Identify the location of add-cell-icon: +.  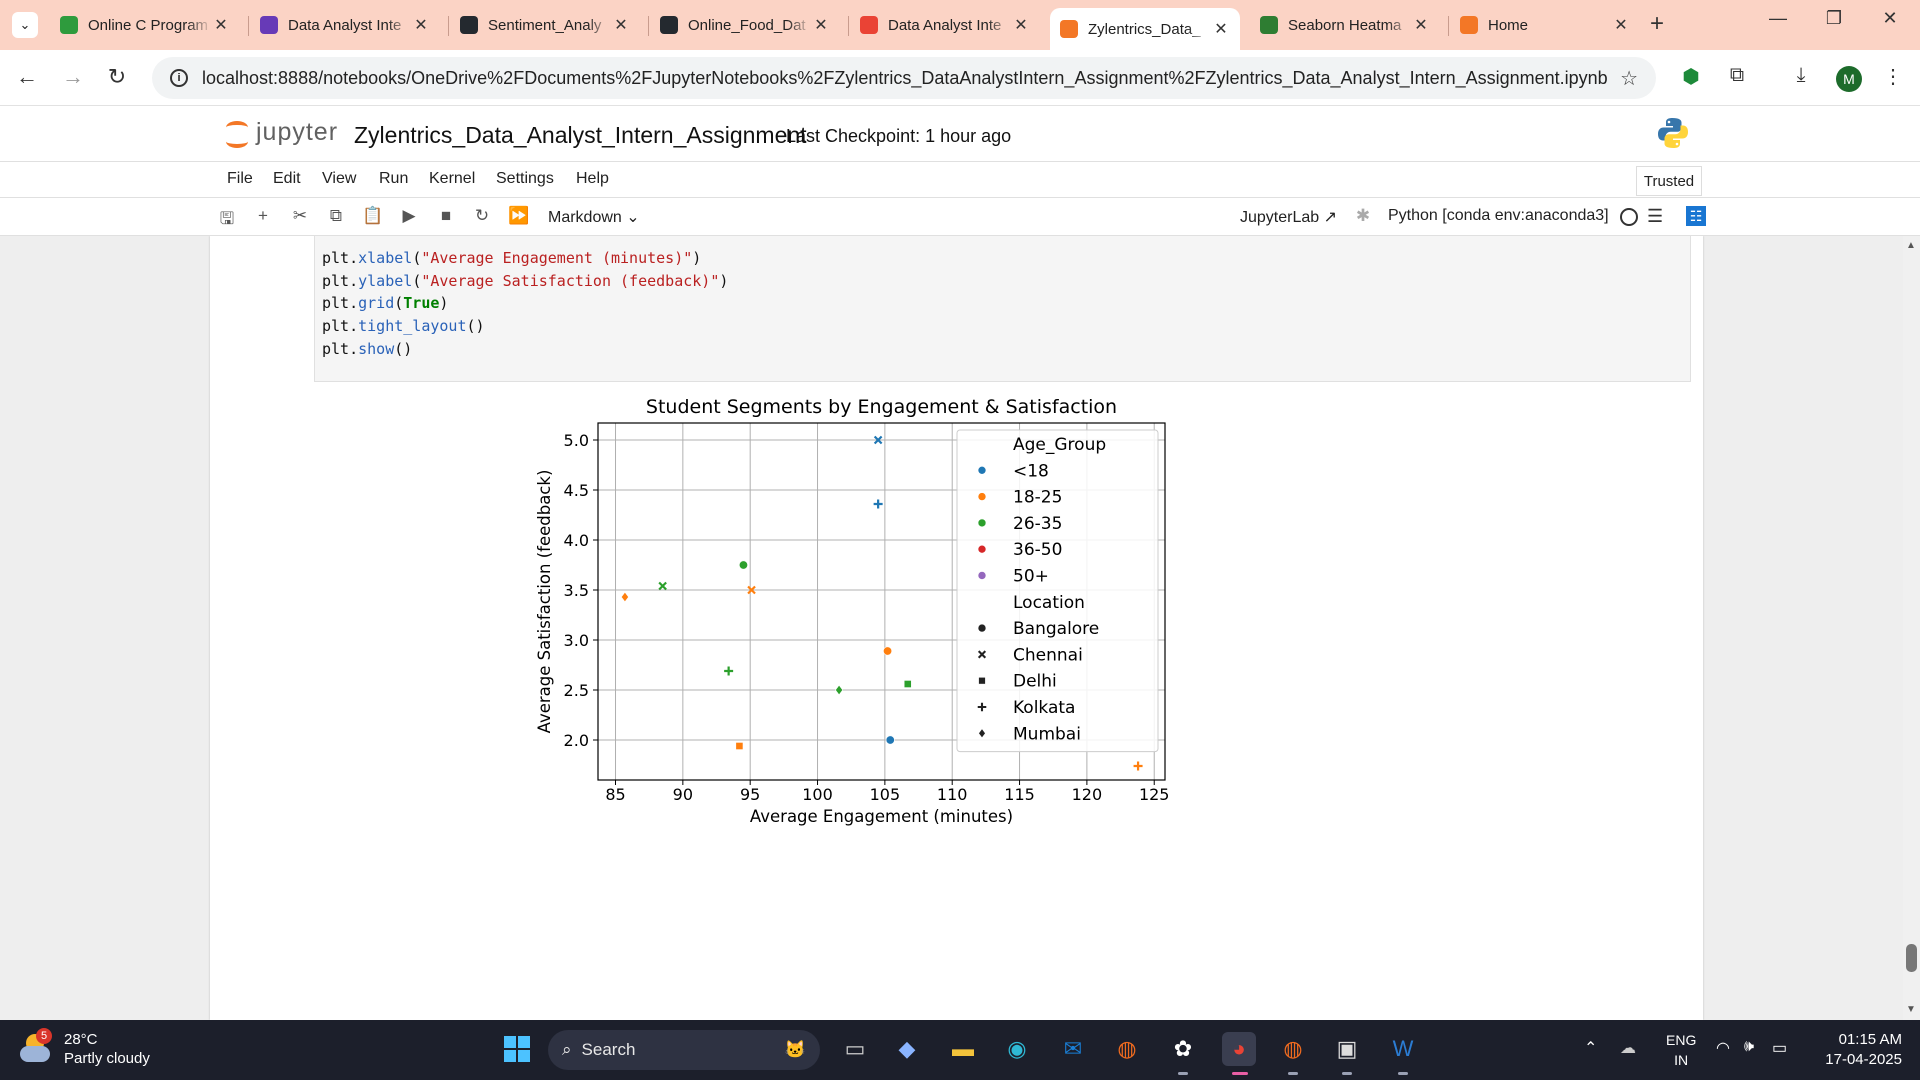
(263, 215).